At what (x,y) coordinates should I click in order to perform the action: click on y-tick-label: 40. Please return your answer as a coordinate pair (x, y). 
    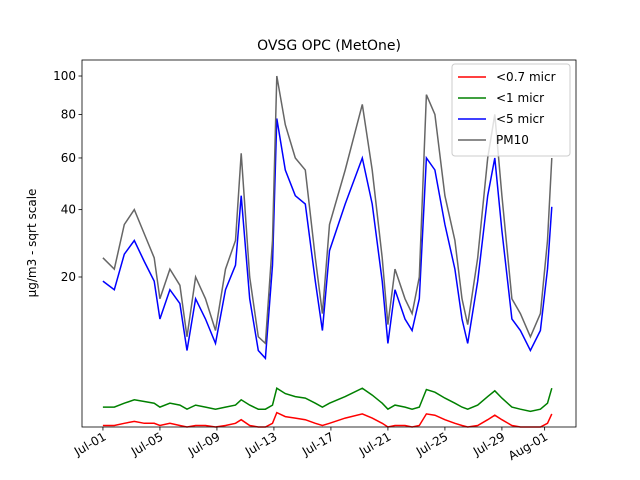
    Looking at the image, I should click on (68, 210).